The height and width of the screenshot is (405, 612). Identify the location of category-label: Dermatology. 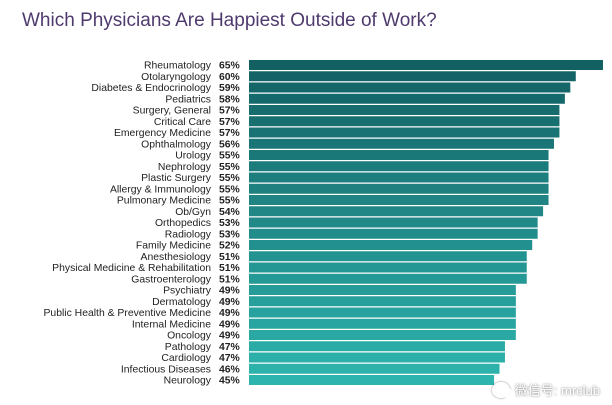
(182, 302).